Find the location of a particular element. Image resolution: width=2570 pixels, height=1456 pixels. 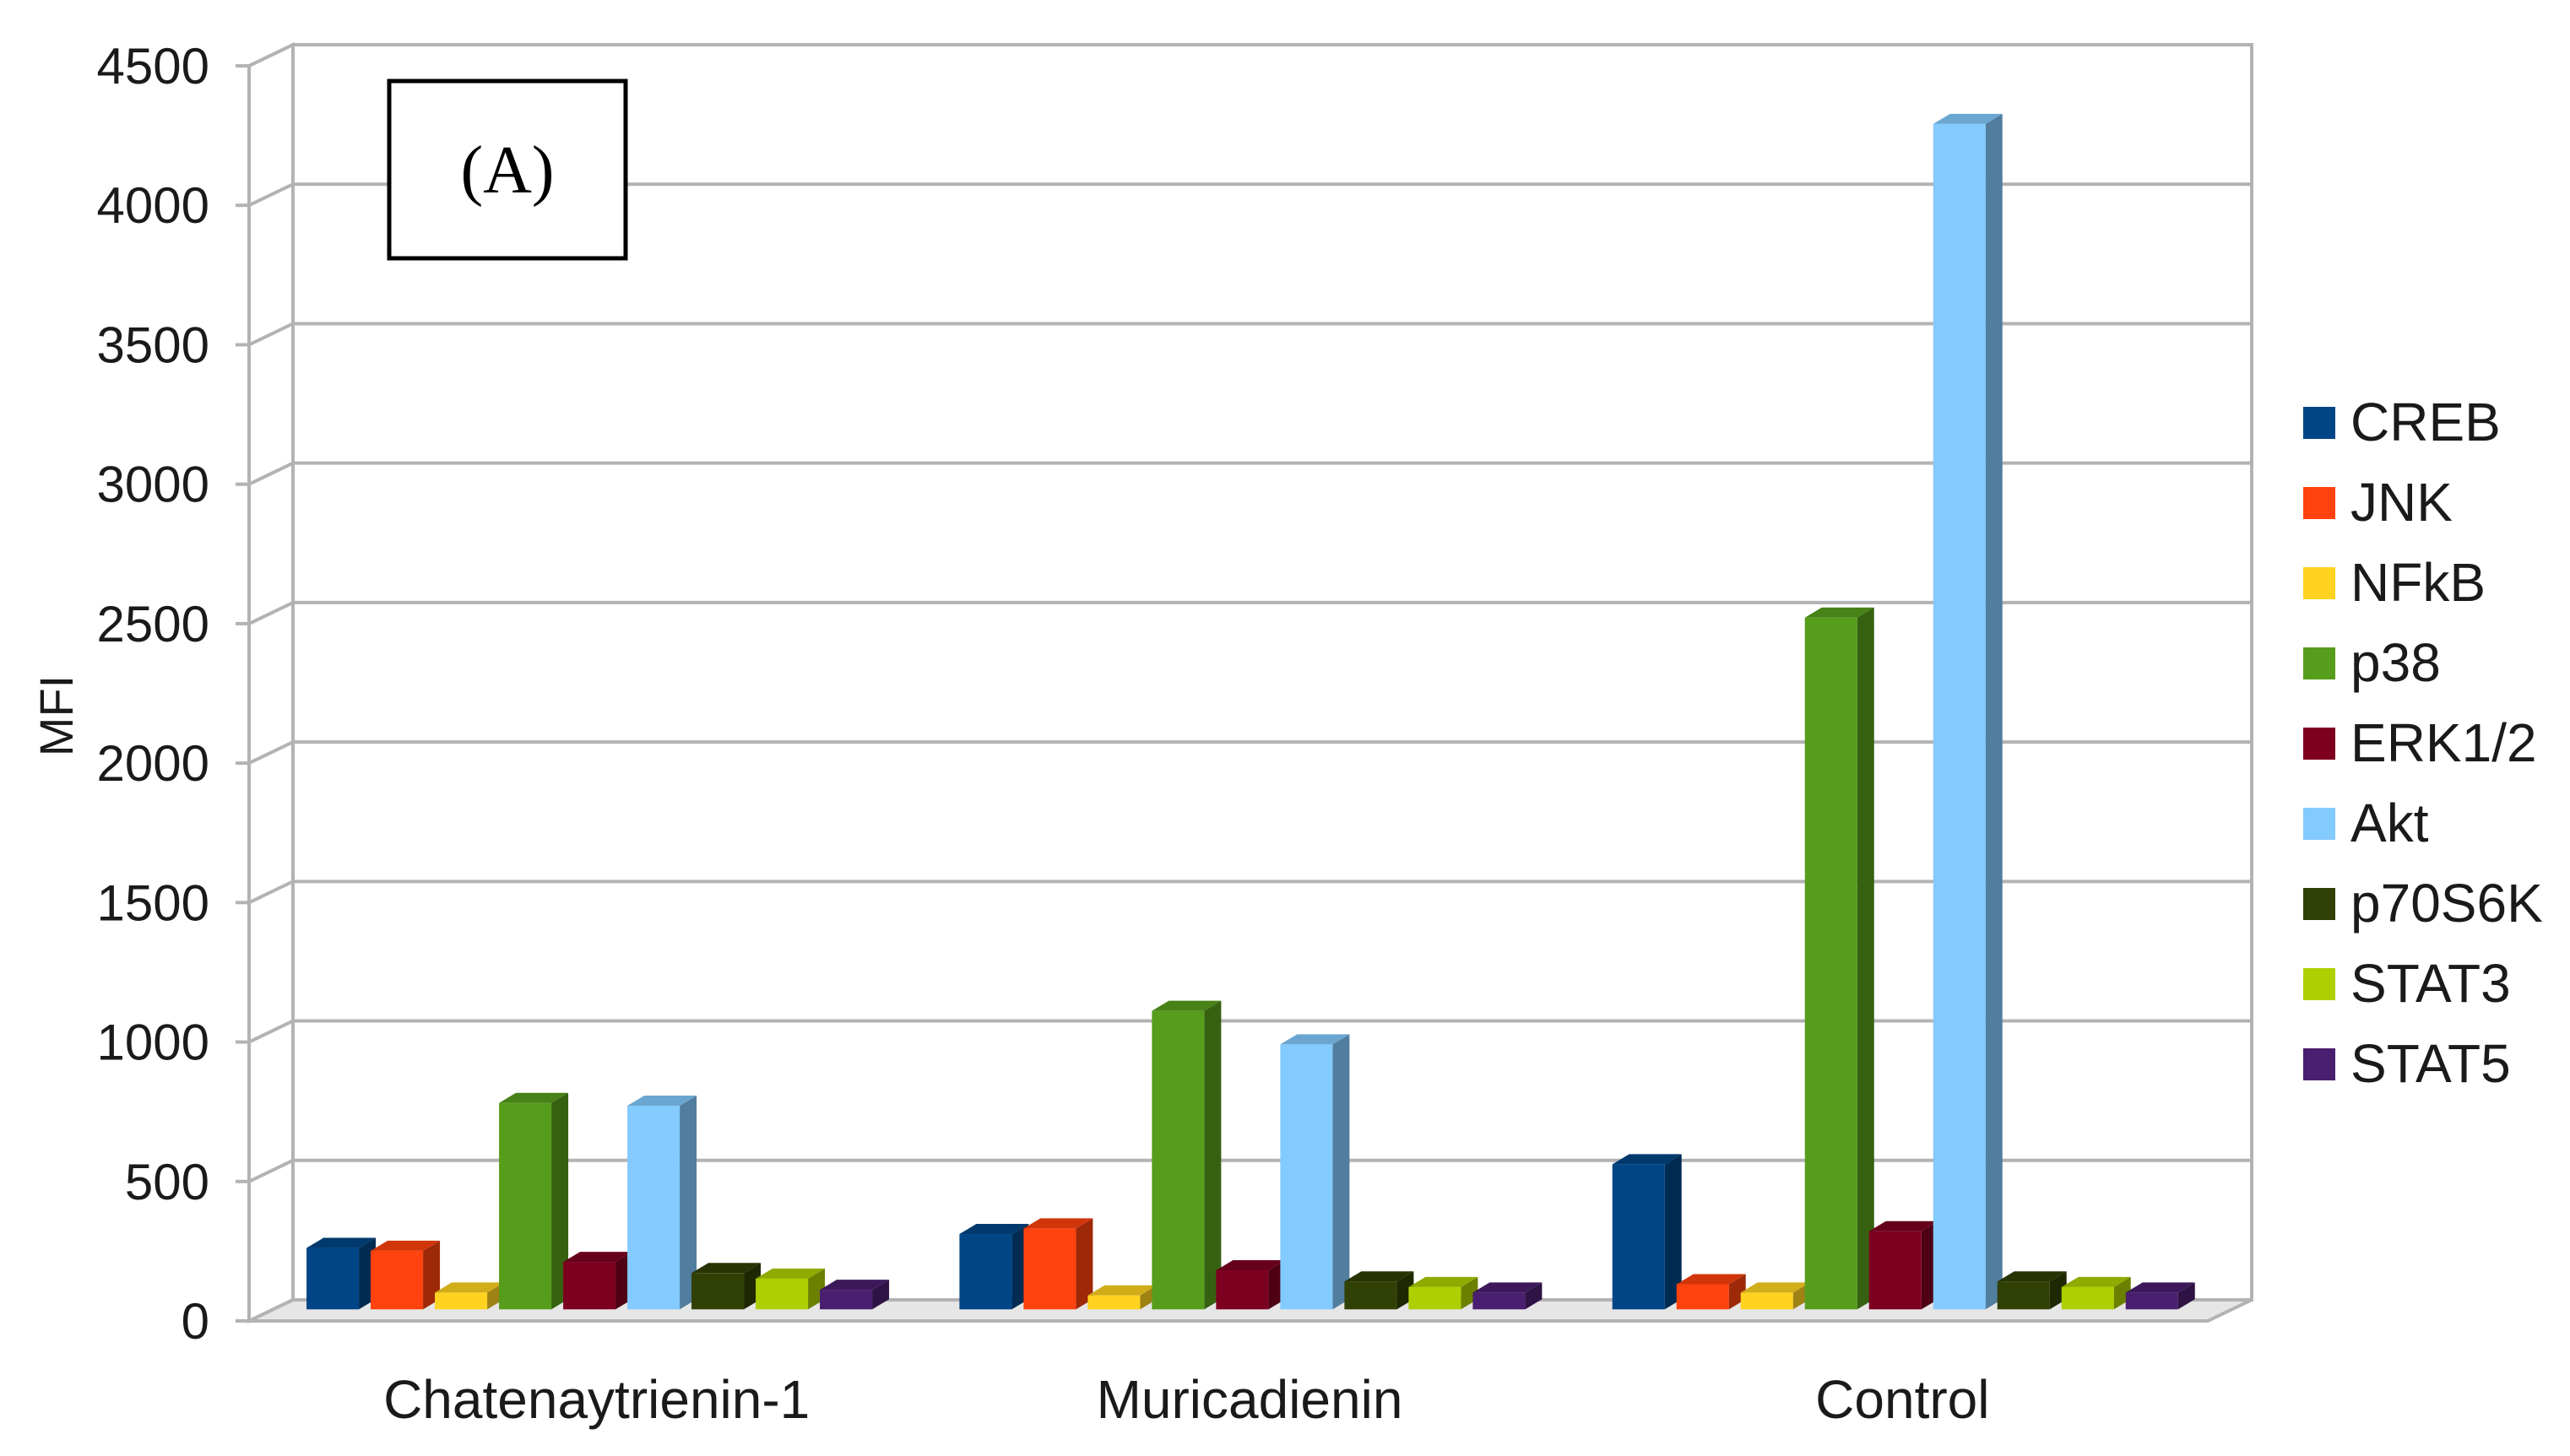

legend-label: NFkB is located at coordinates (2418, 582).